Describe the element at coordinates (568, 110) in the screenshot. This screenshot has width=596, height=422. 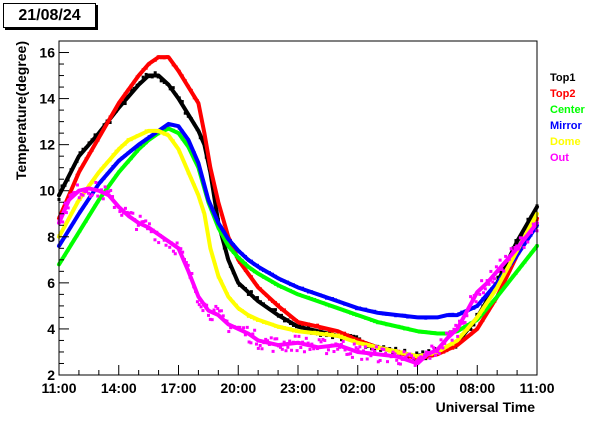
I see `legend-entry-center: Center` at that location.